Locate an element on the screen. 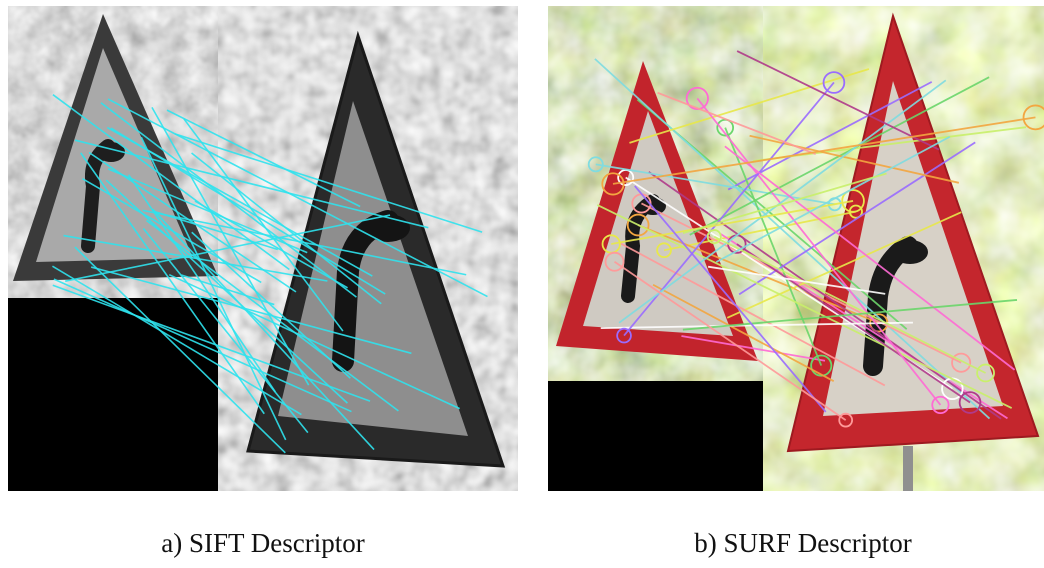  caption-surf: b) SURF Descriptor is located at coordinates (803, 543).